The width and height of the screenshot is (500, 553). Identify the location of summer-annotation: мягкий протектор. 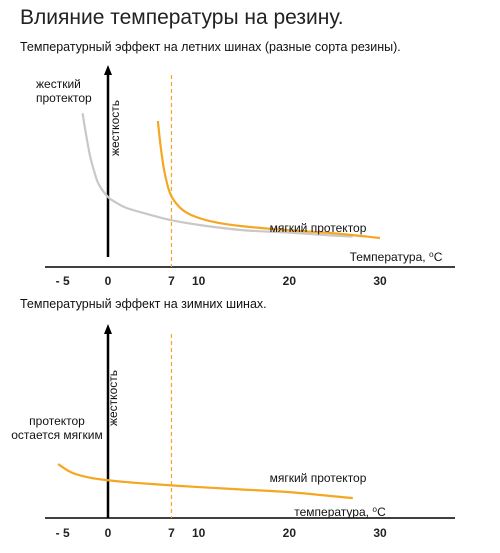
(318, 228).